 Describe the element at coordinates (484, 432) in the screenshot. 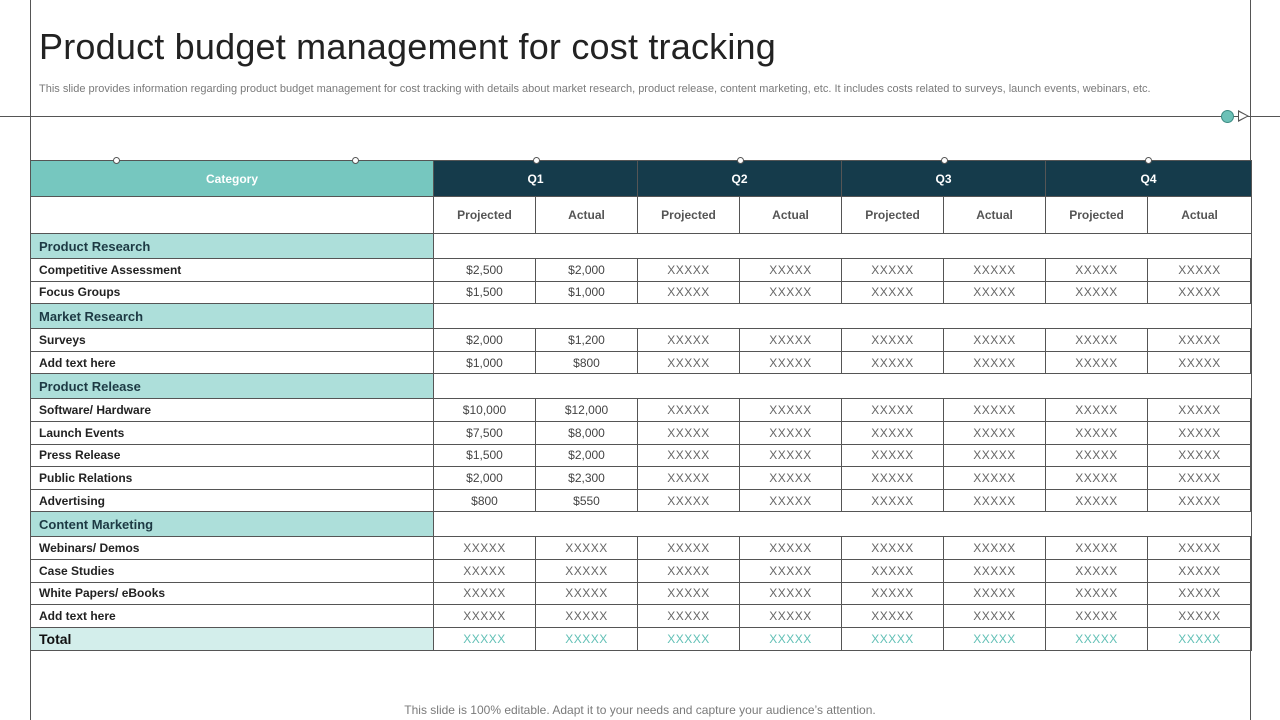

I see `value-cell: $7,500` at that location.